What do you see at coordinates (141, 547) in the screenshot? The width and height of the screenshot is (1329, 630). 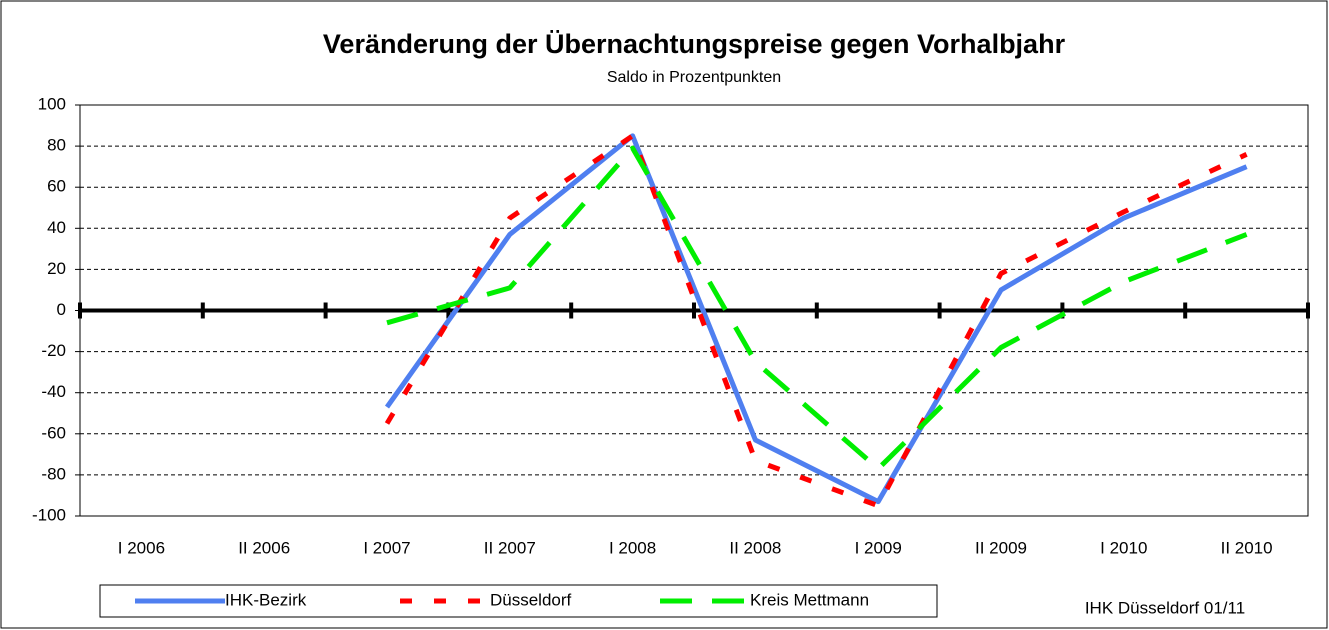 I see `x-tick-label: I 2006` at bounding box center [141, 547].